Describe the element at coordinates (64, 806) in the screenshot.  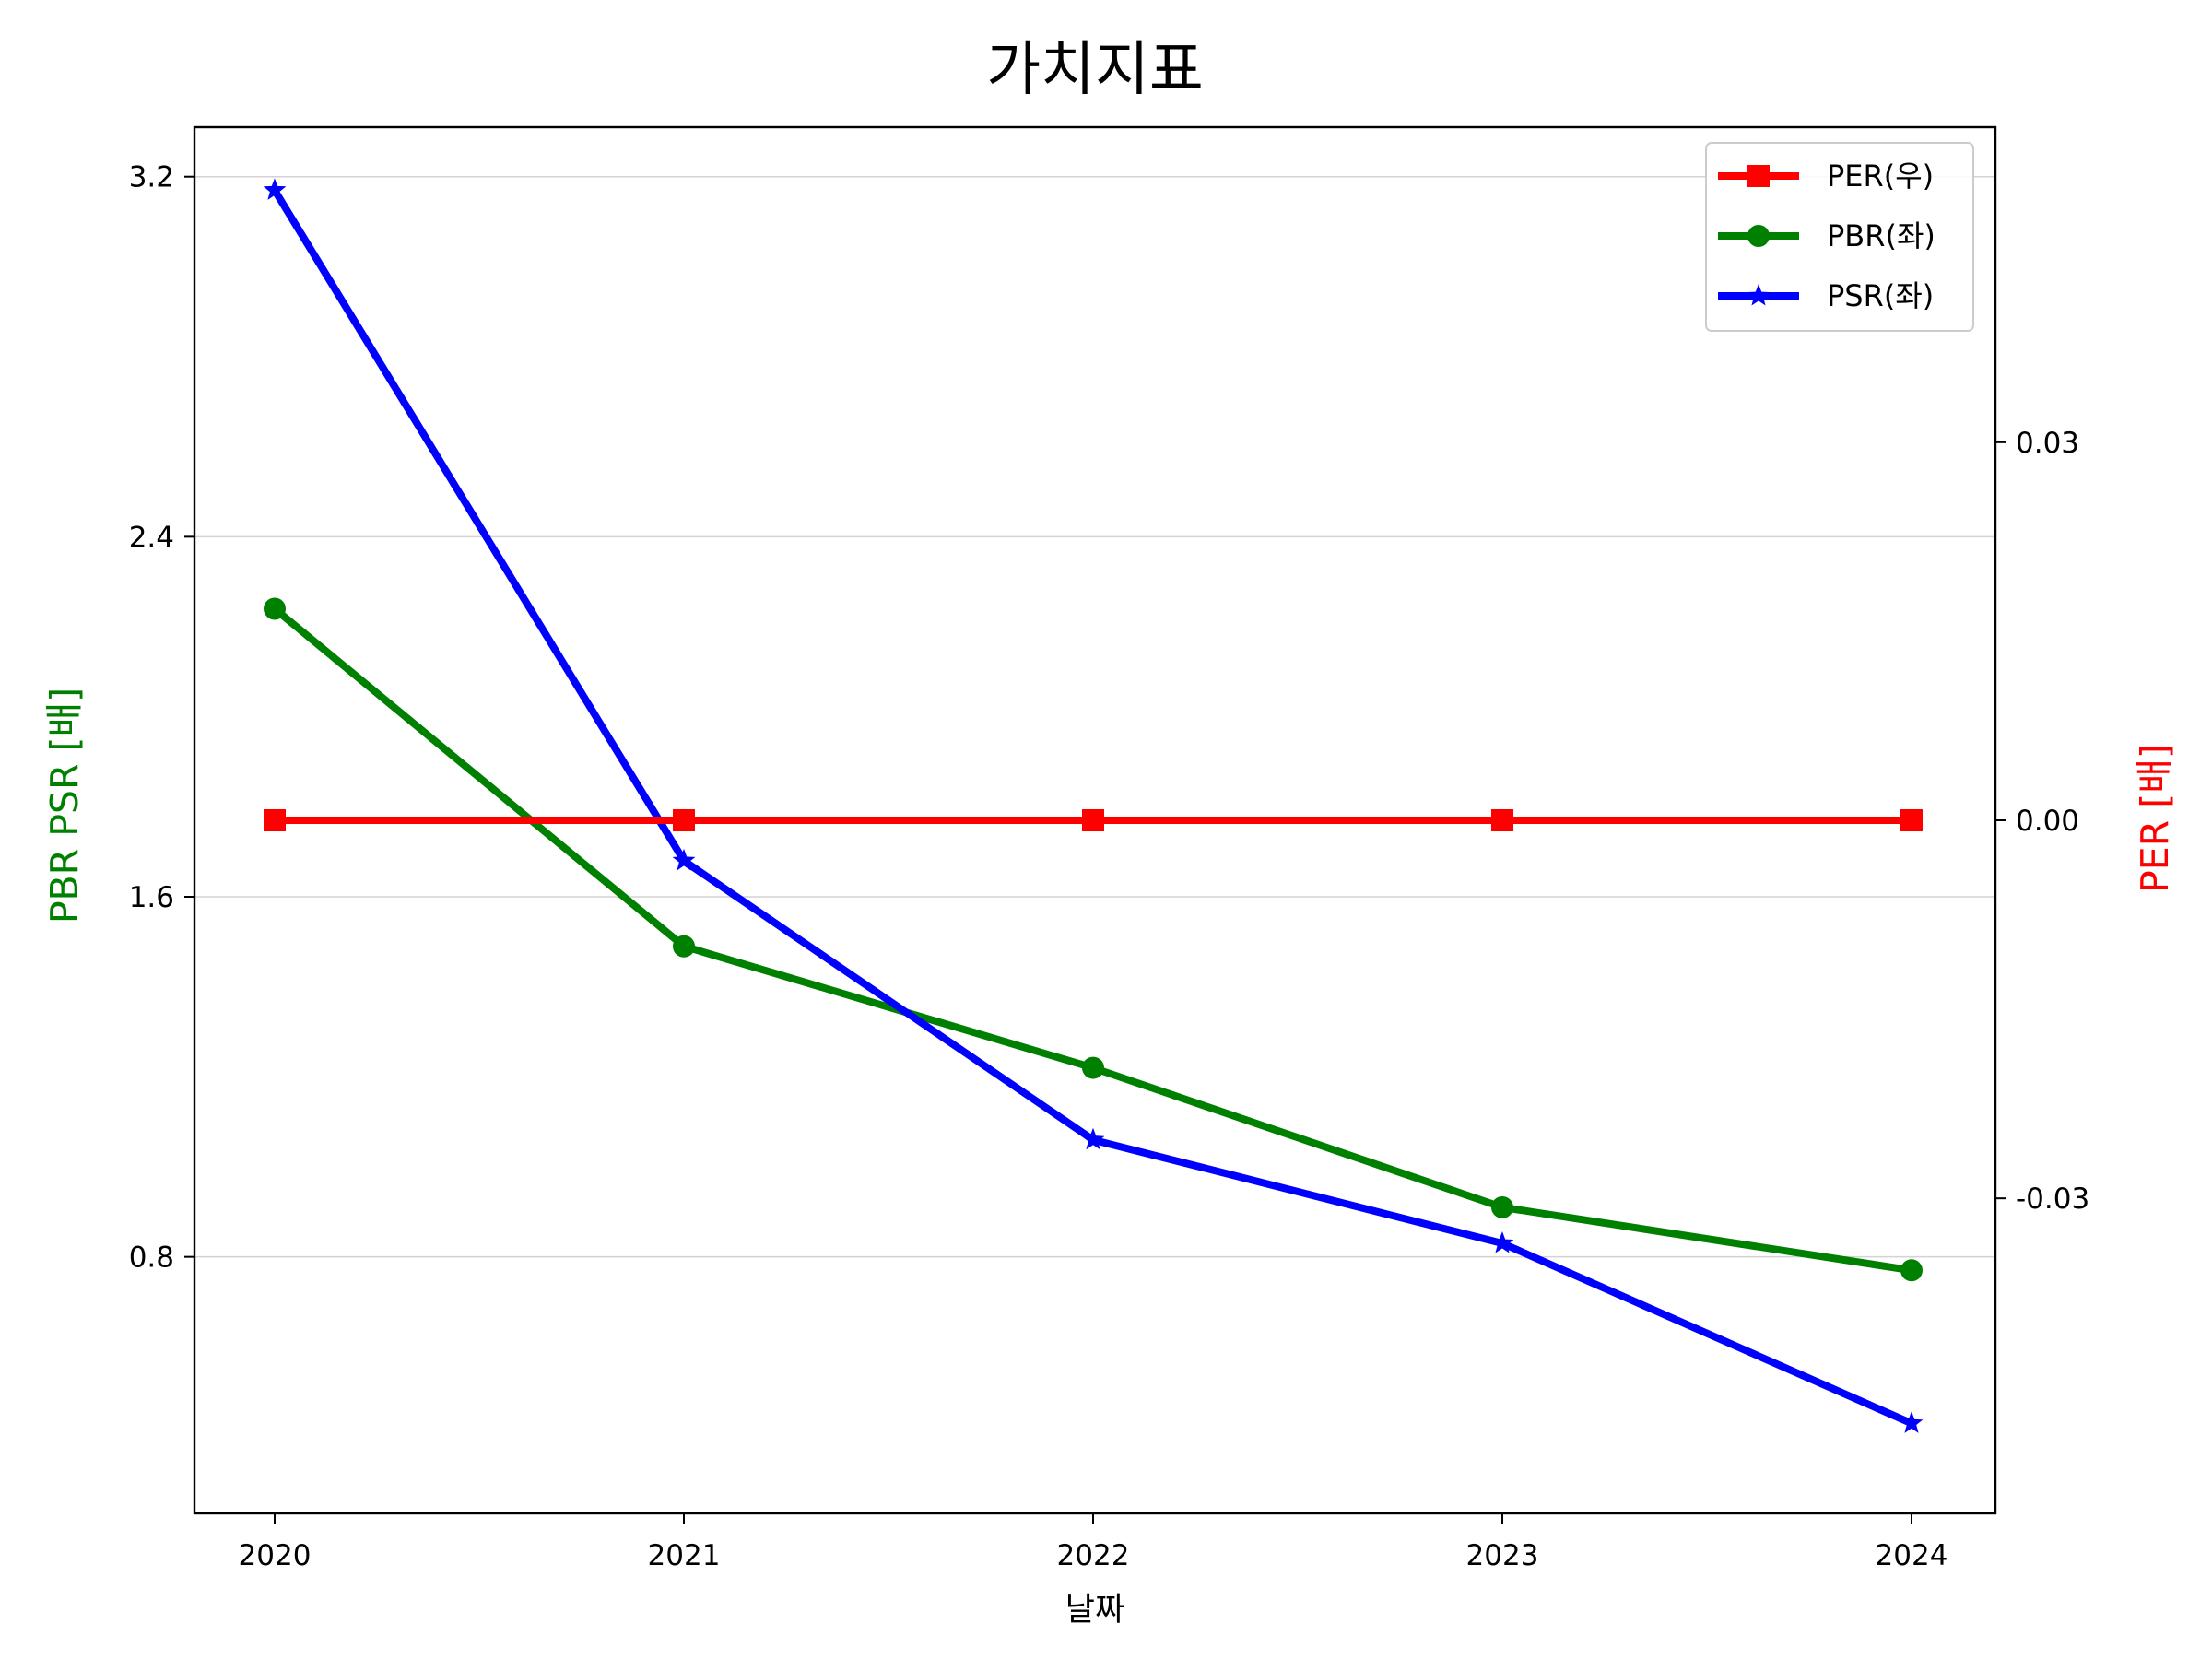
I see `y-axis-label-left: PBR PSR [배]` at that location.